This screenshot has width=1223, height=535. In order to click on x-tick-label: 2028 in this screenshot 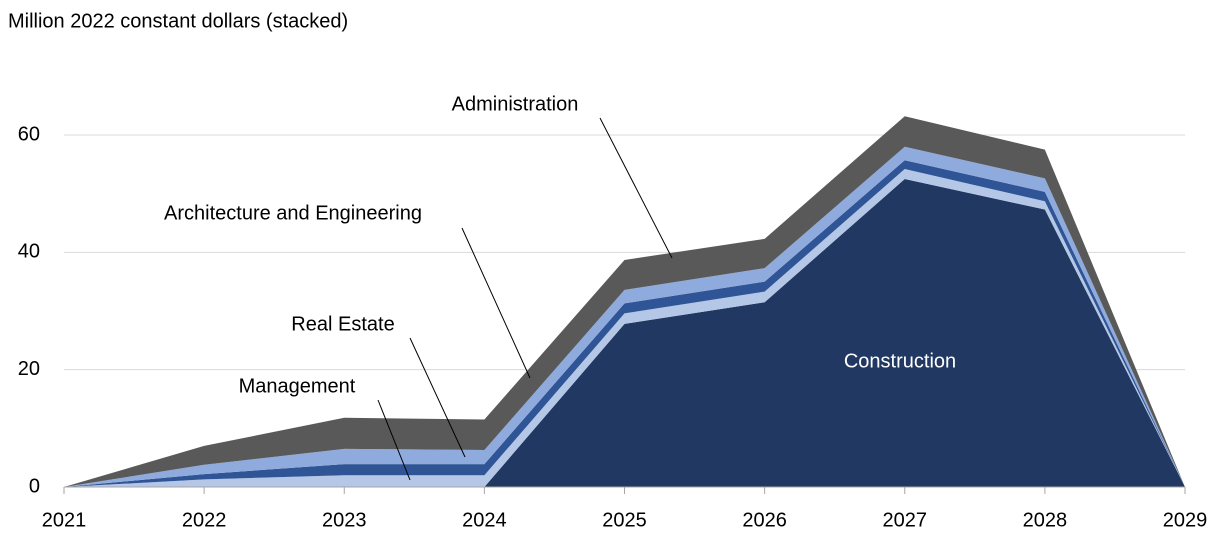, I will do `click(1045, 520)`.